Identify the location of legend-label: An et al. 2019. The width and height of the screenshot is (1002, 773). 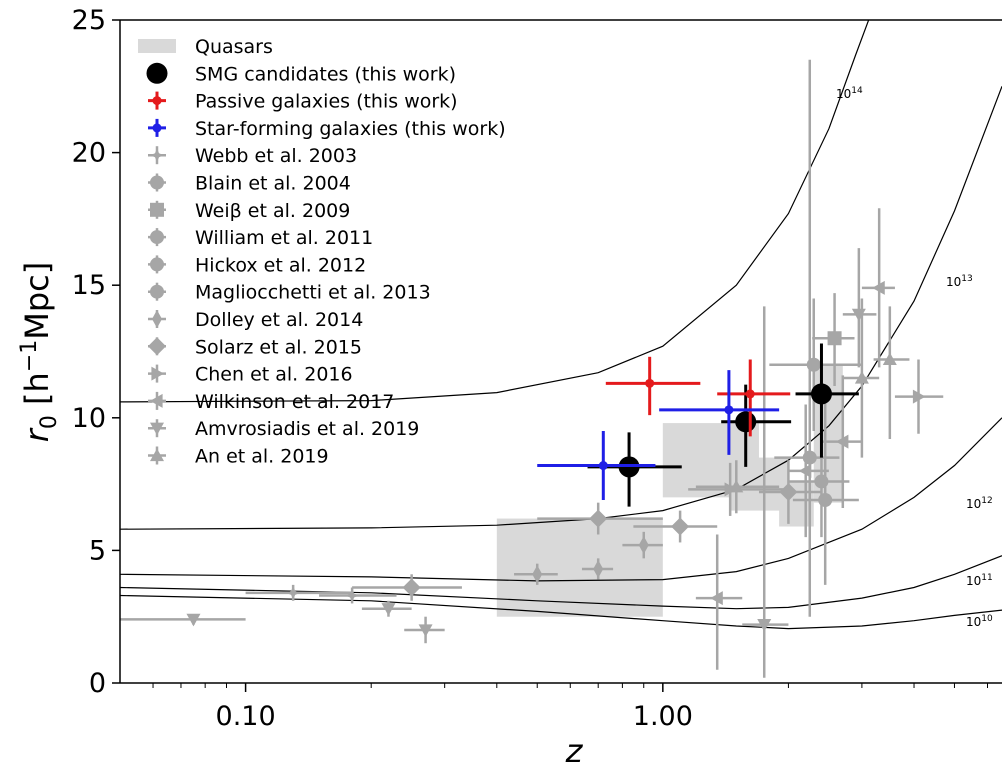
(262, 457).